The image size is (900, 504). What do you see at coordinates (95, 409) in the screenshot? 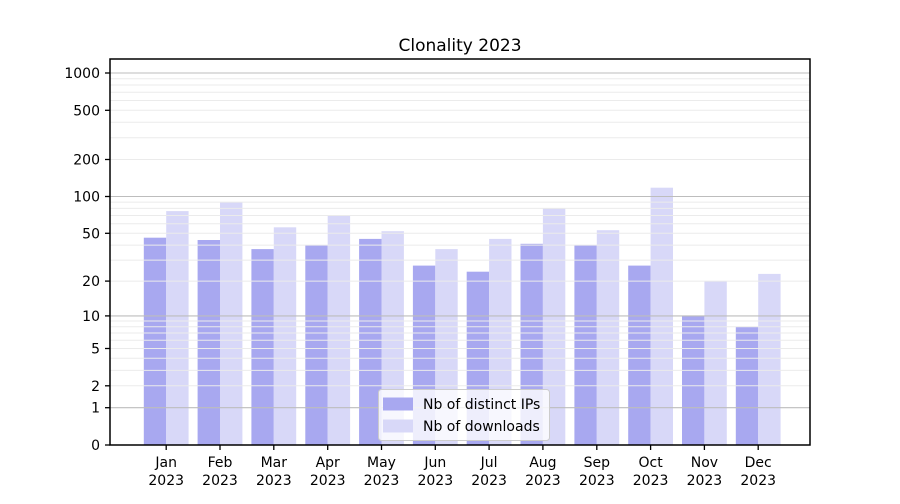
I see `y-tick-label: 1` at bounding box center [95, 409].